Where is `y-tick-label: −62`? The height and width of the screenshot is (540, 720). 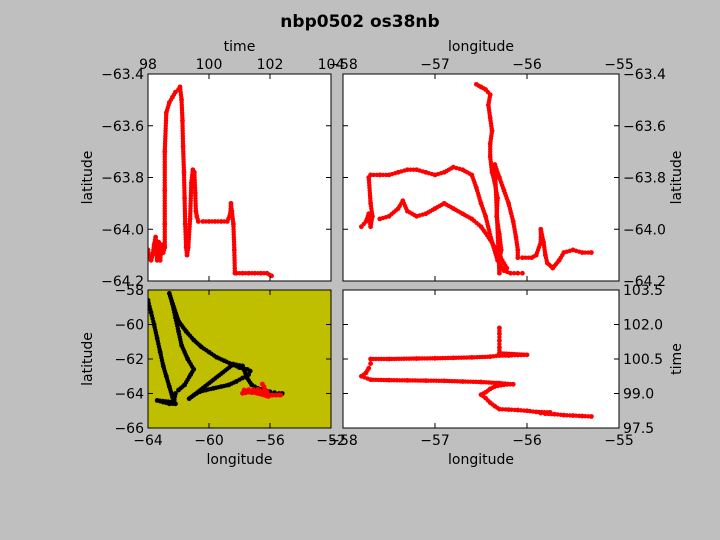
y-tick-label: −62 is located at coordinates (129, 360).